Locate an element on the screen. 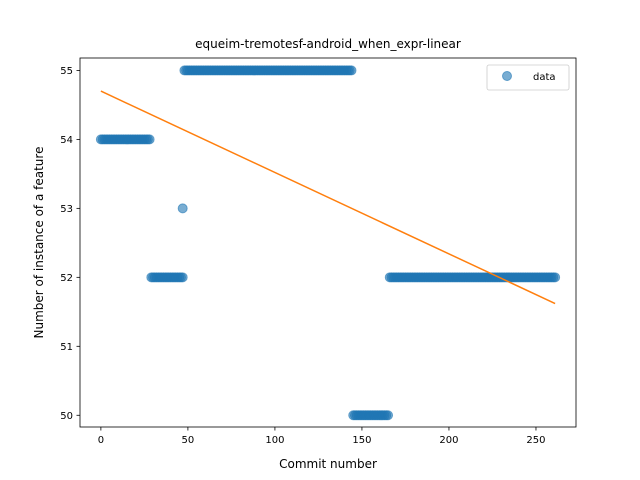 The image size is (640, 480). y-tick-label: 50 is located at coordinates (66, 416).